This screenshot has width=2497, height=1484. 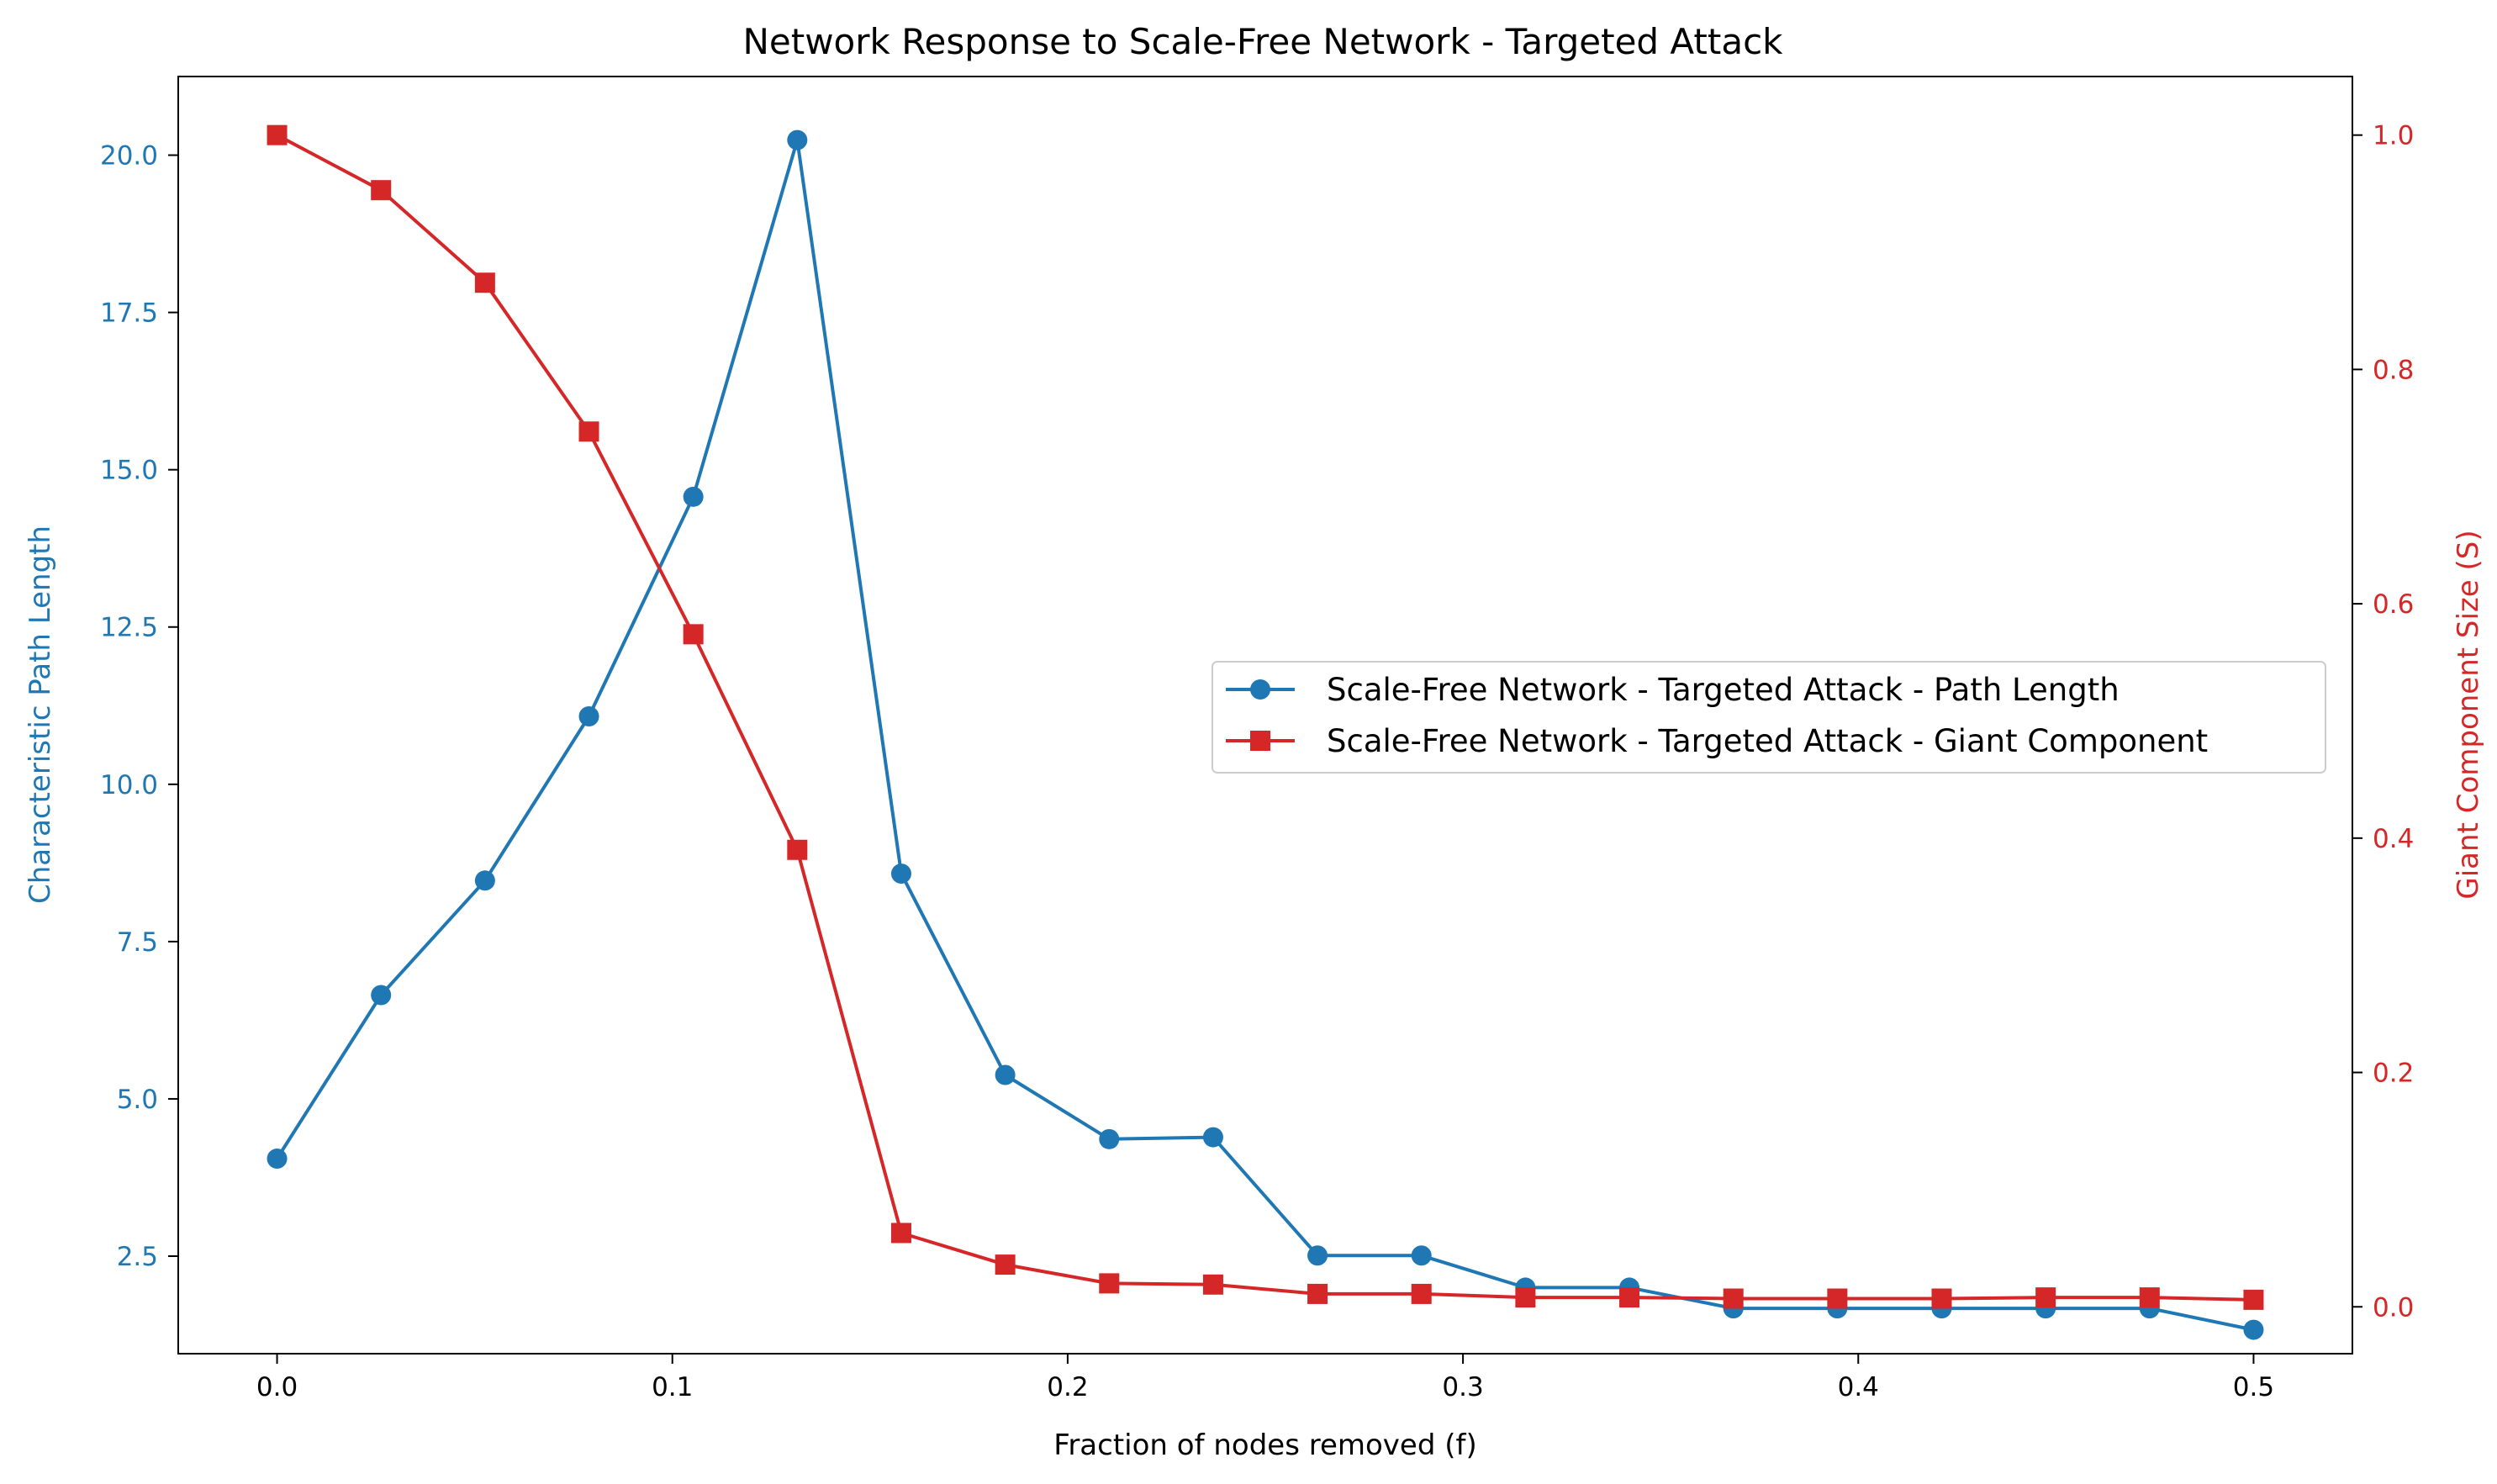 I want to click on y-axis-right: 0.0 0.2 0.4 0.6 0.8 1.0, so click(x=2383, y=722).